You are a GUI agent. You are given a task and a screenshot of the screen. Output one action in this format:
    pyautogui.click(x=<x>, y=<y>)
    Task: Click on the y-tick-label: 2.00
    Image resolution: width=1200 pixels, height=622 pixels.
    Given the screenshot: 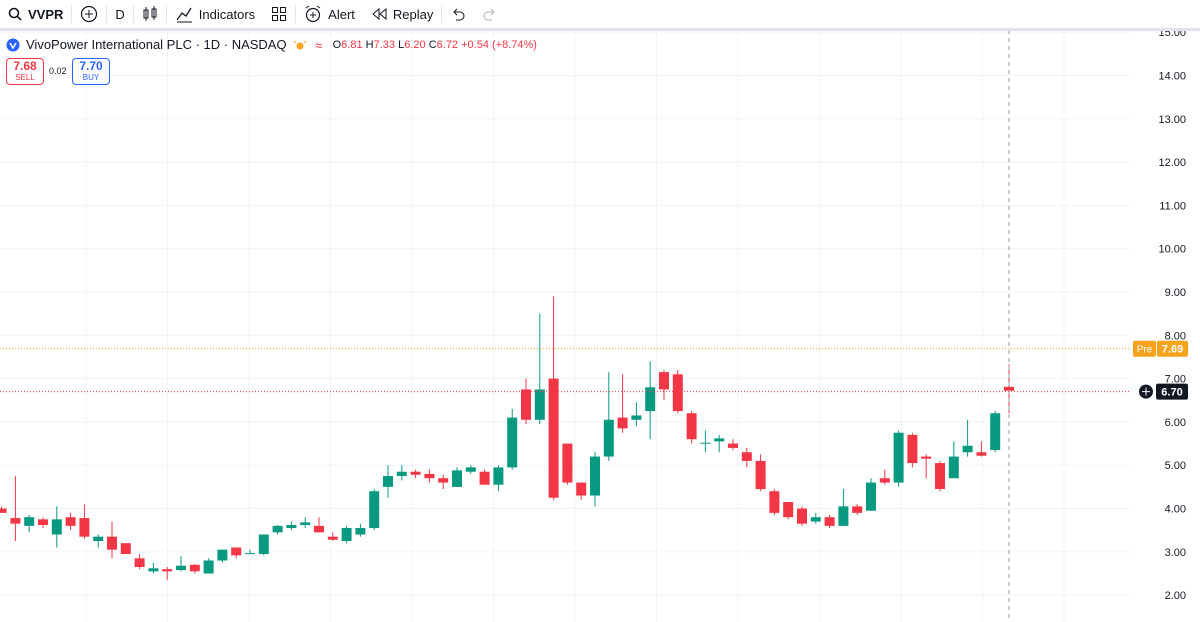 What is the action you would take?
    pyautogui.click(x=1175, y=596)
    